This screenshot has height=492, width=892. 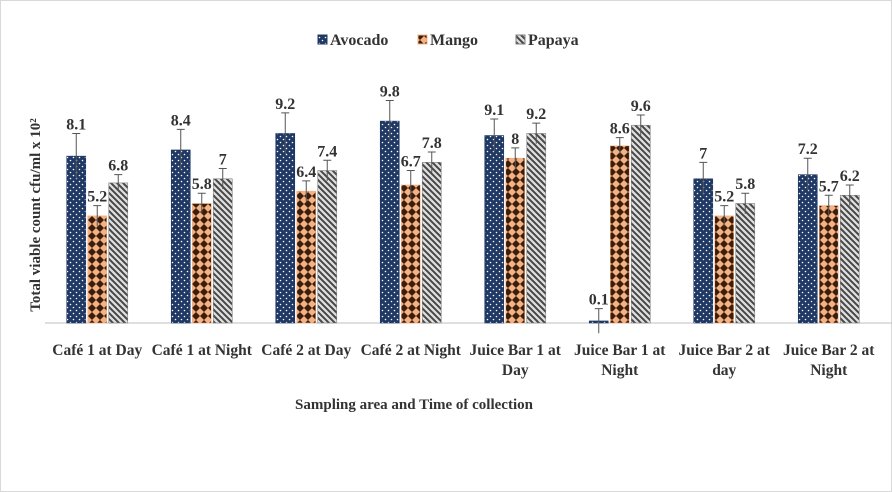 I want to click on data-label: 8.1, so click(x=76, y=124).